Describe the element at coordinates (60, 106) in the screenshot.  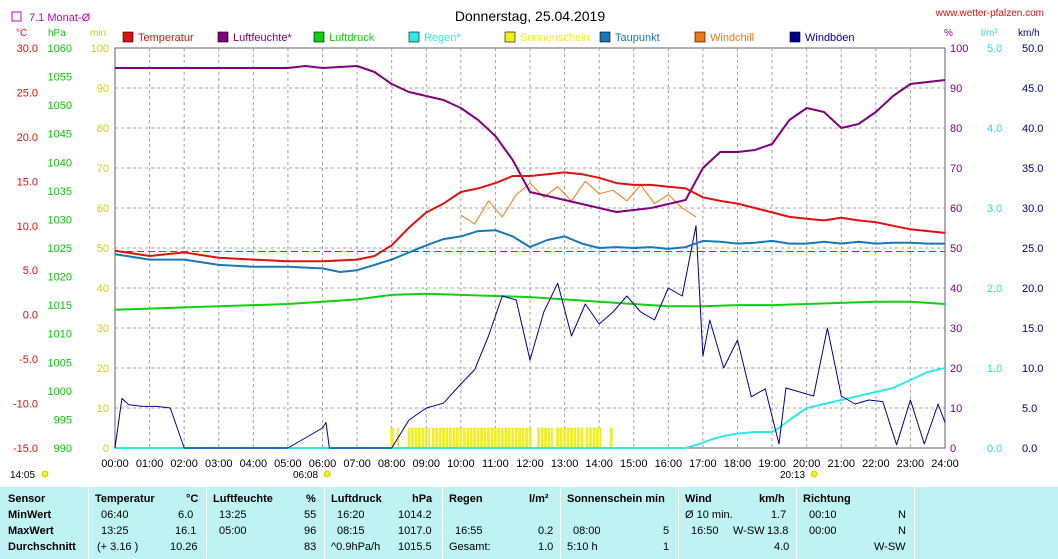
I see `tick-pressure: 1050` at that location.